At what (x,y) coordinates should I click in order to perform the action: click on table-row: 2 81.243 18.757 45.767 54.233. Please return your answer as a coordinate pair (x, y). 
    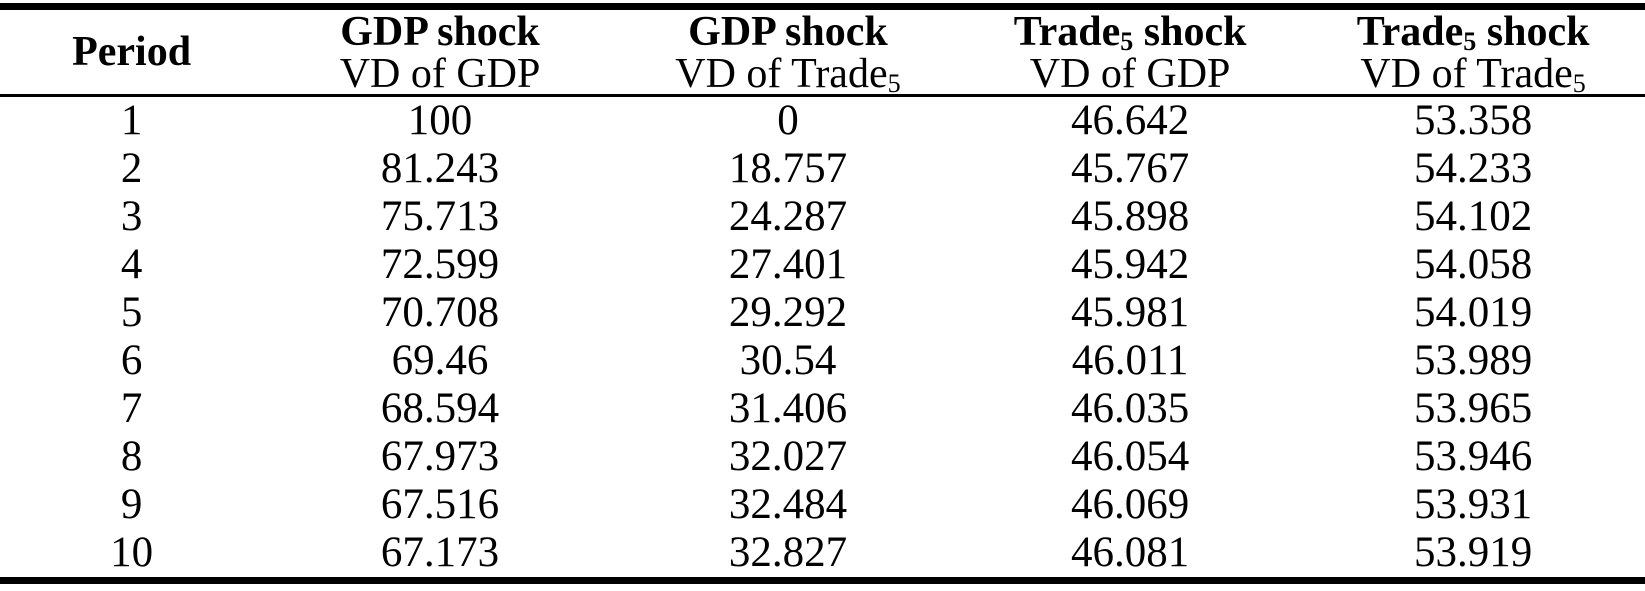
    Looking at the image, I should click on (822, 169).